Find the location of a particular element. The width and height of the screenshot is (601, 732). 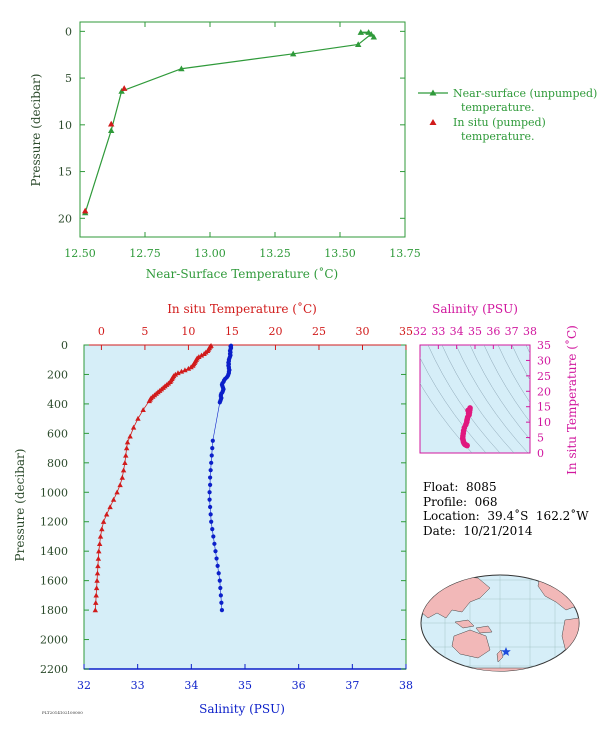

legend-label-unpumped-1: Near-surface (unpumped) is located at coordinates (525, 93).